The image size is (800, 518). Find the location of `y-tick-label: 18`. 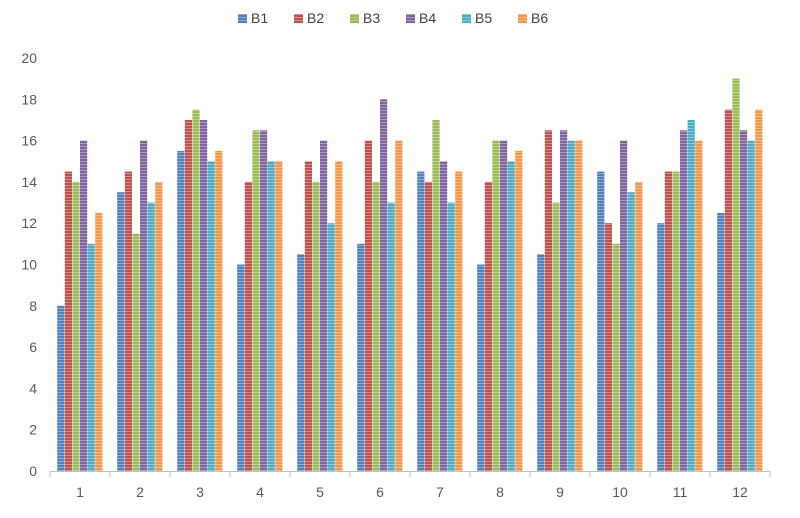

y-tick-label: 18 is located at coordinates (29, 99).